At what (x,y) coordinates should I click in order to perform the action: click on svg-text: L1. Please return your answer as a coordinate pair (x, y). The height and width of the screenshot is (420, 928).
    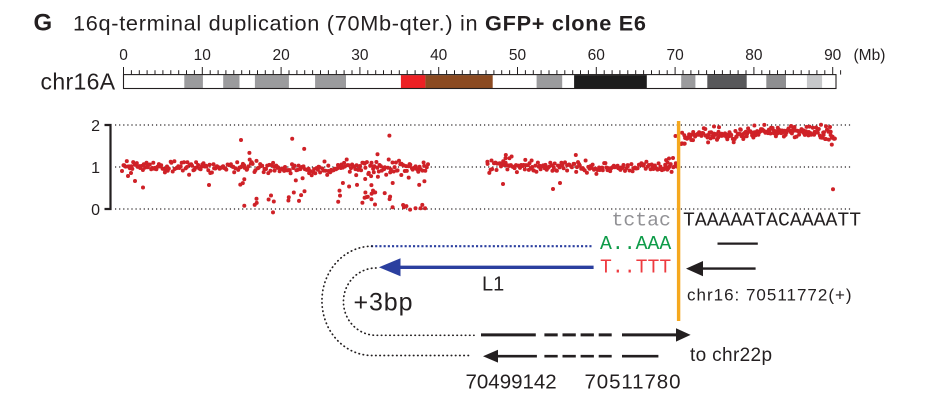
    Looking at the image, I should click on (493, 284).